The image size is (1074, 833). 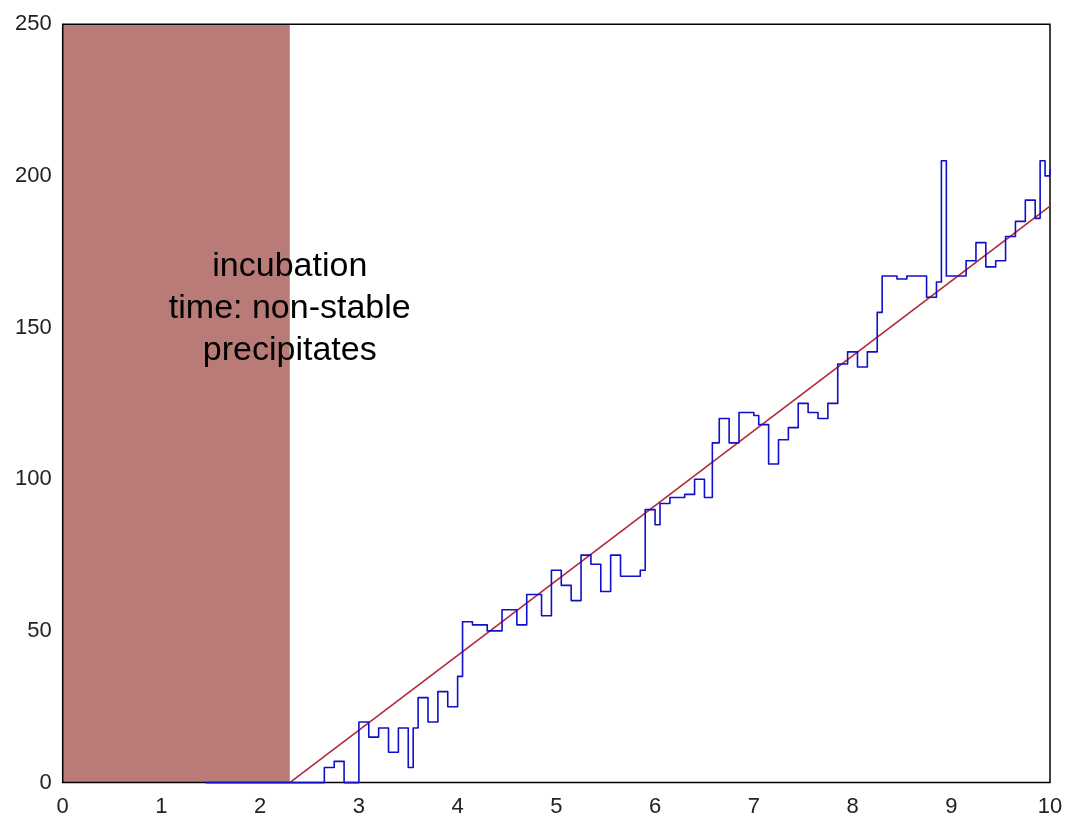 What do you see at coordinates (33, 174) in the screenshot?
I see `y-tick-label: 200` at bounding box center [33, 174].